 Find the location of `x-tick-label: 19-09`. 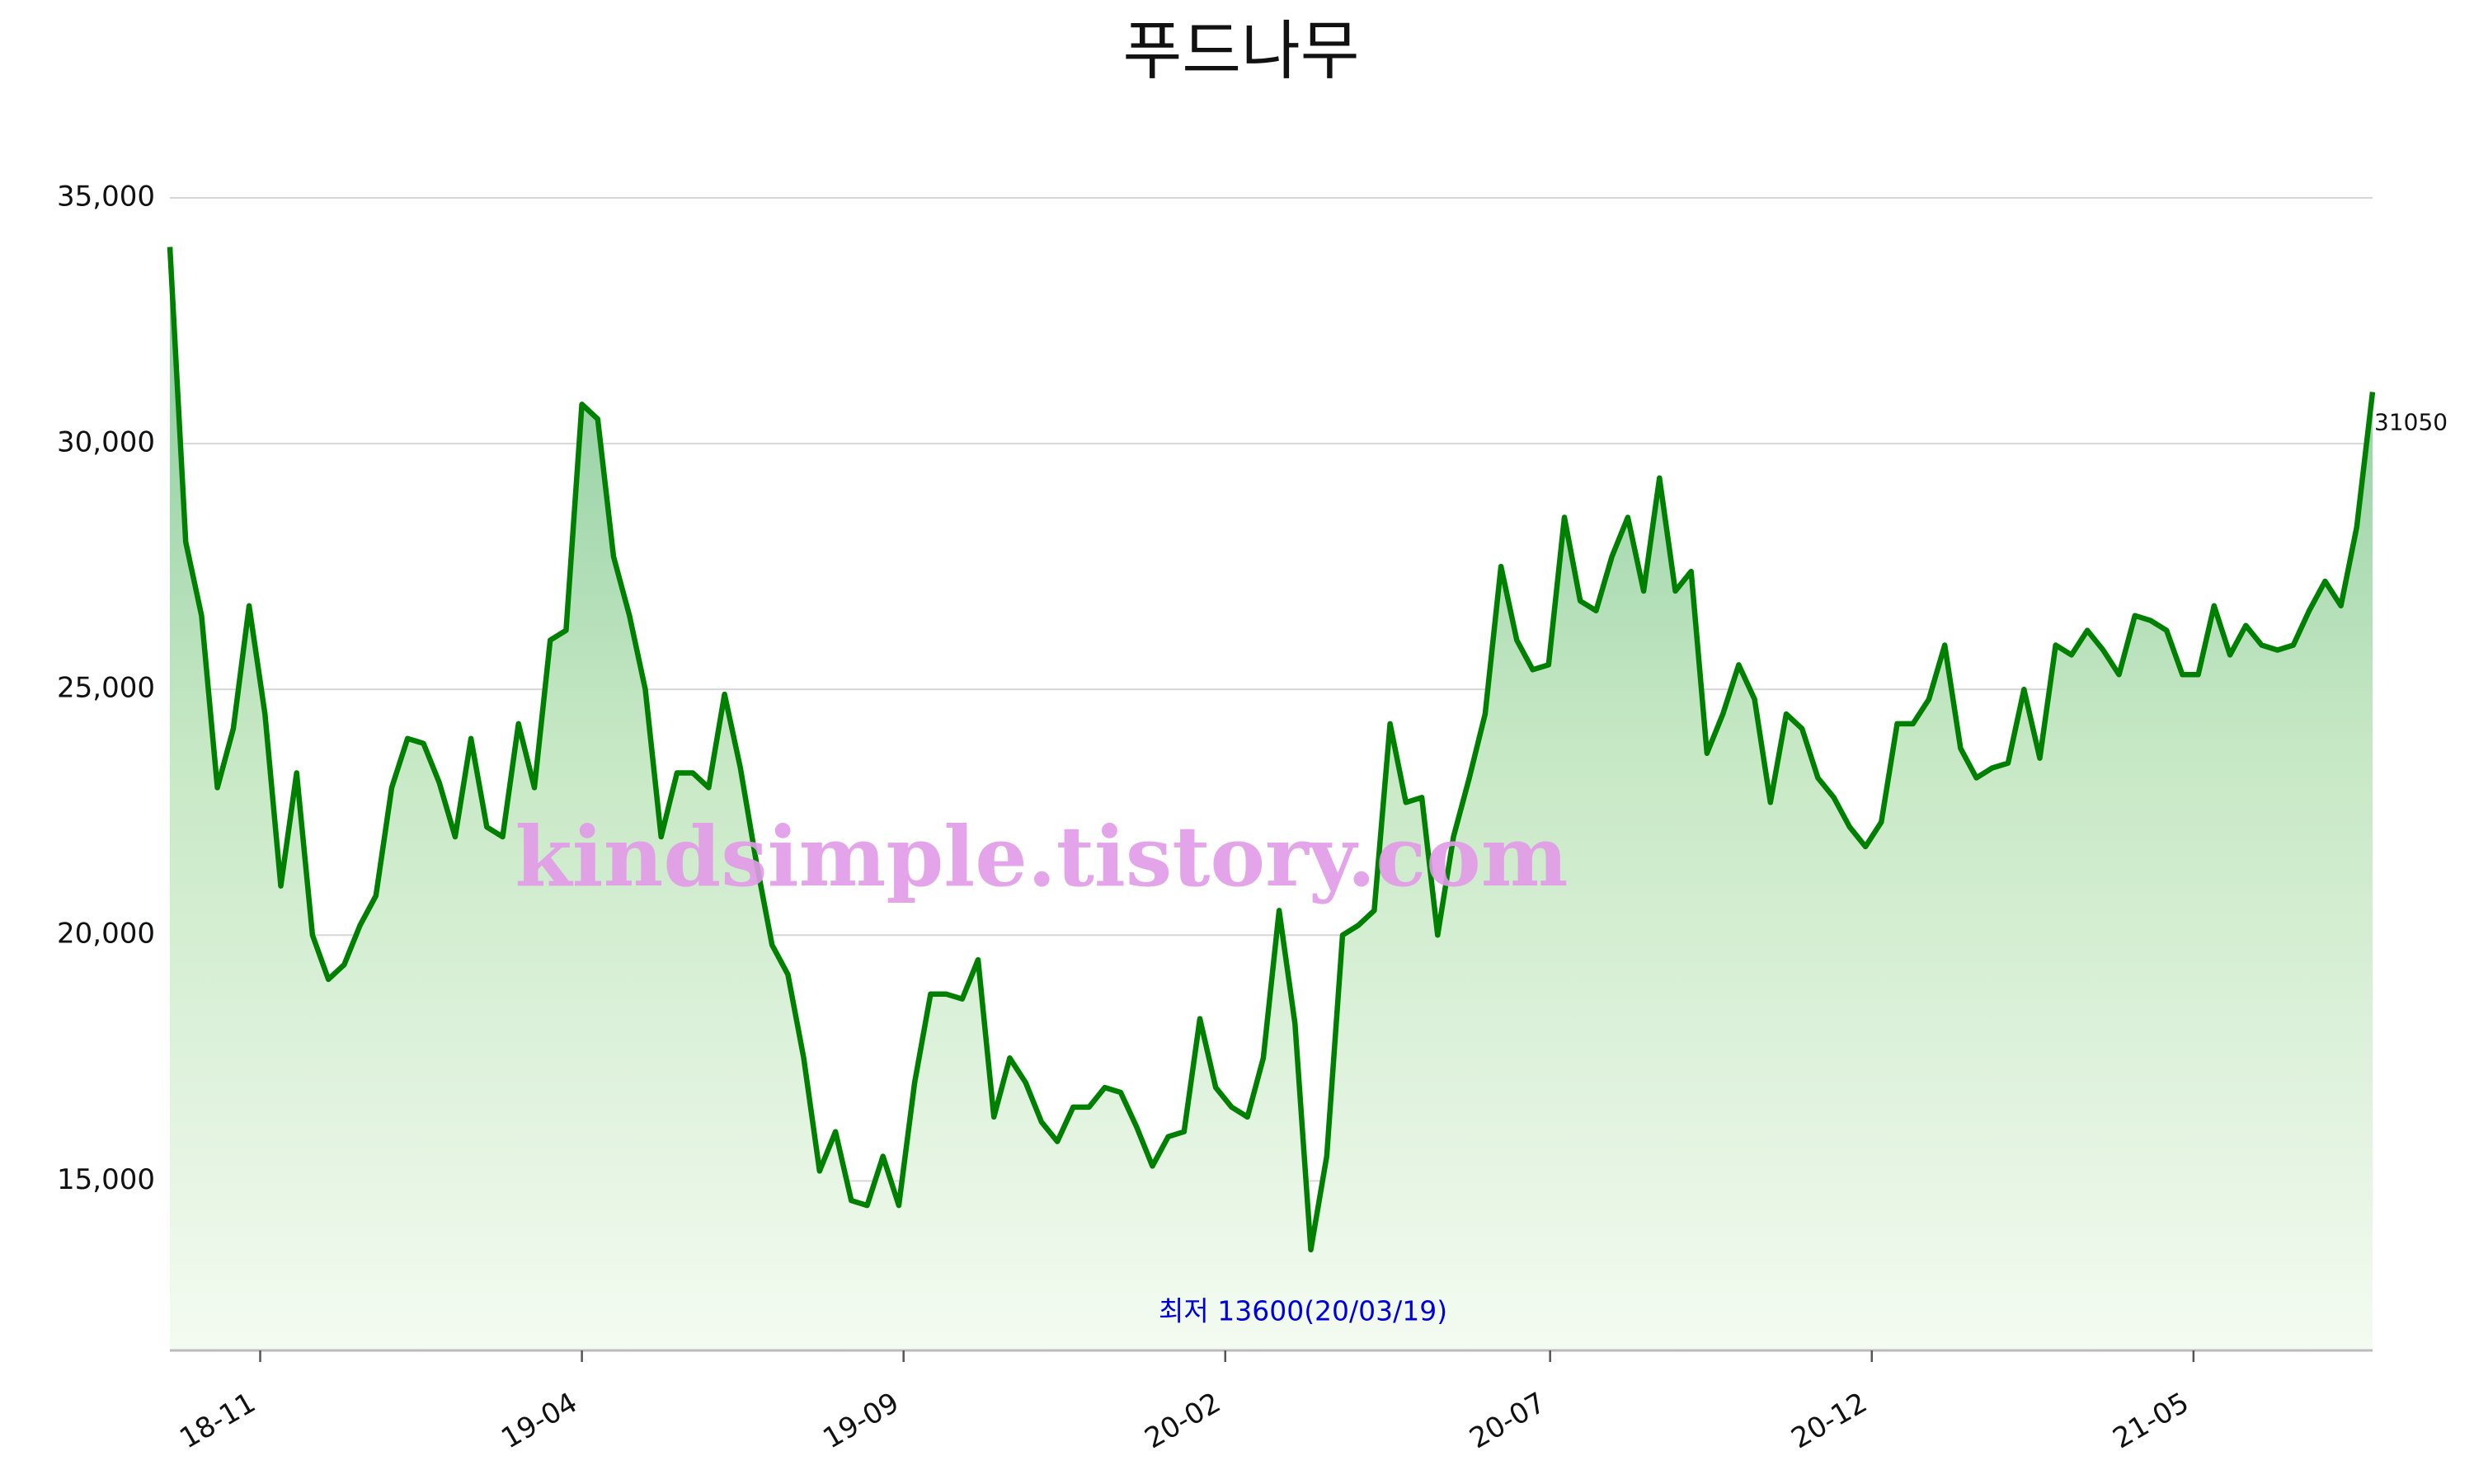

x-tick-label: 19-09 is located at coordinates (861, 1420).